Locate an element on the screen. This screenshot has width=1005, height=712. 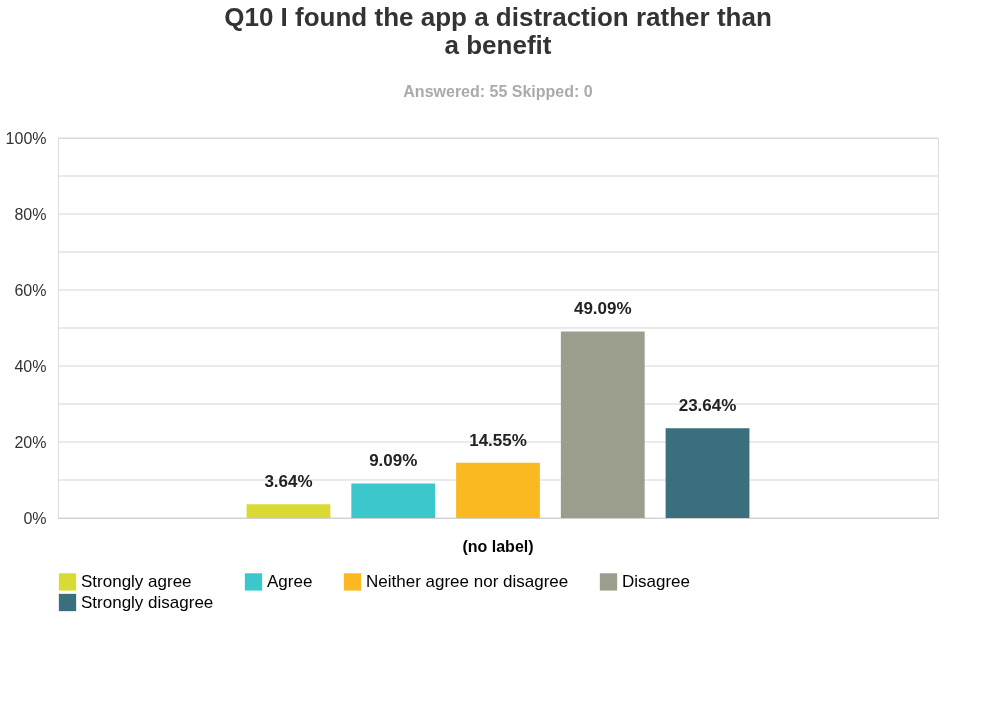
y-tick-label: 40% is located at coordinates (30, 366).